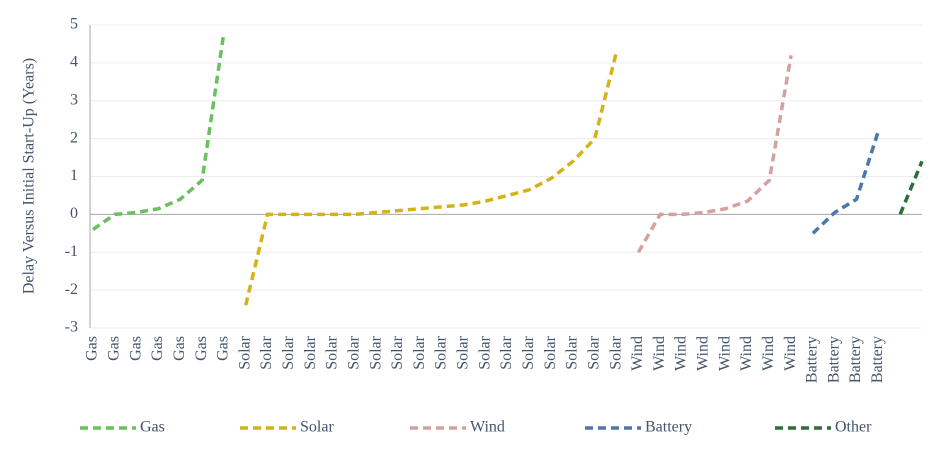 This screenshot has height=450, width=941. Describe the element at coordinates (853, 427) in the screenshot. I see `legend-label: Other` at that location.